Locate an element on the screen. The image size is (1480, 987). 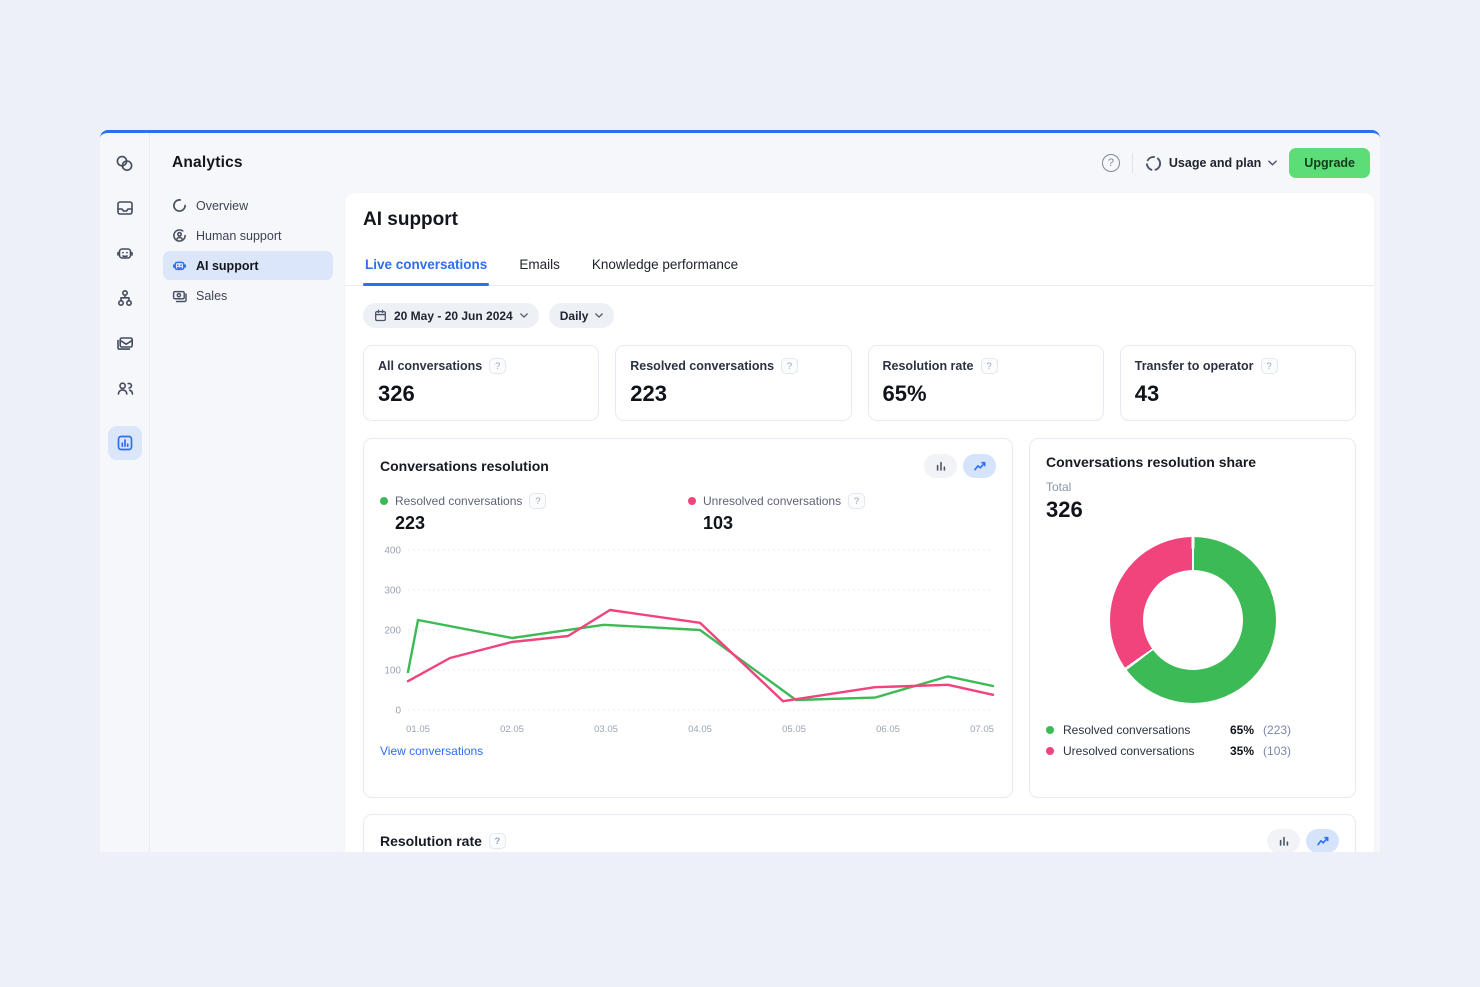
donut-legend-resolved: Resolved conversations 65% (223) is located at coordinates (1192, 729).